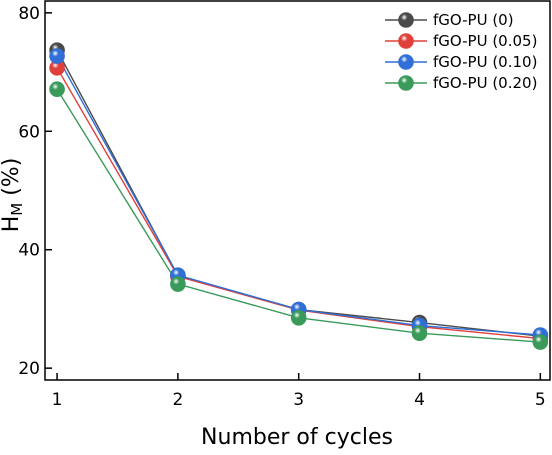  I want to click on x-tick-label: 3, so click(298, 400).